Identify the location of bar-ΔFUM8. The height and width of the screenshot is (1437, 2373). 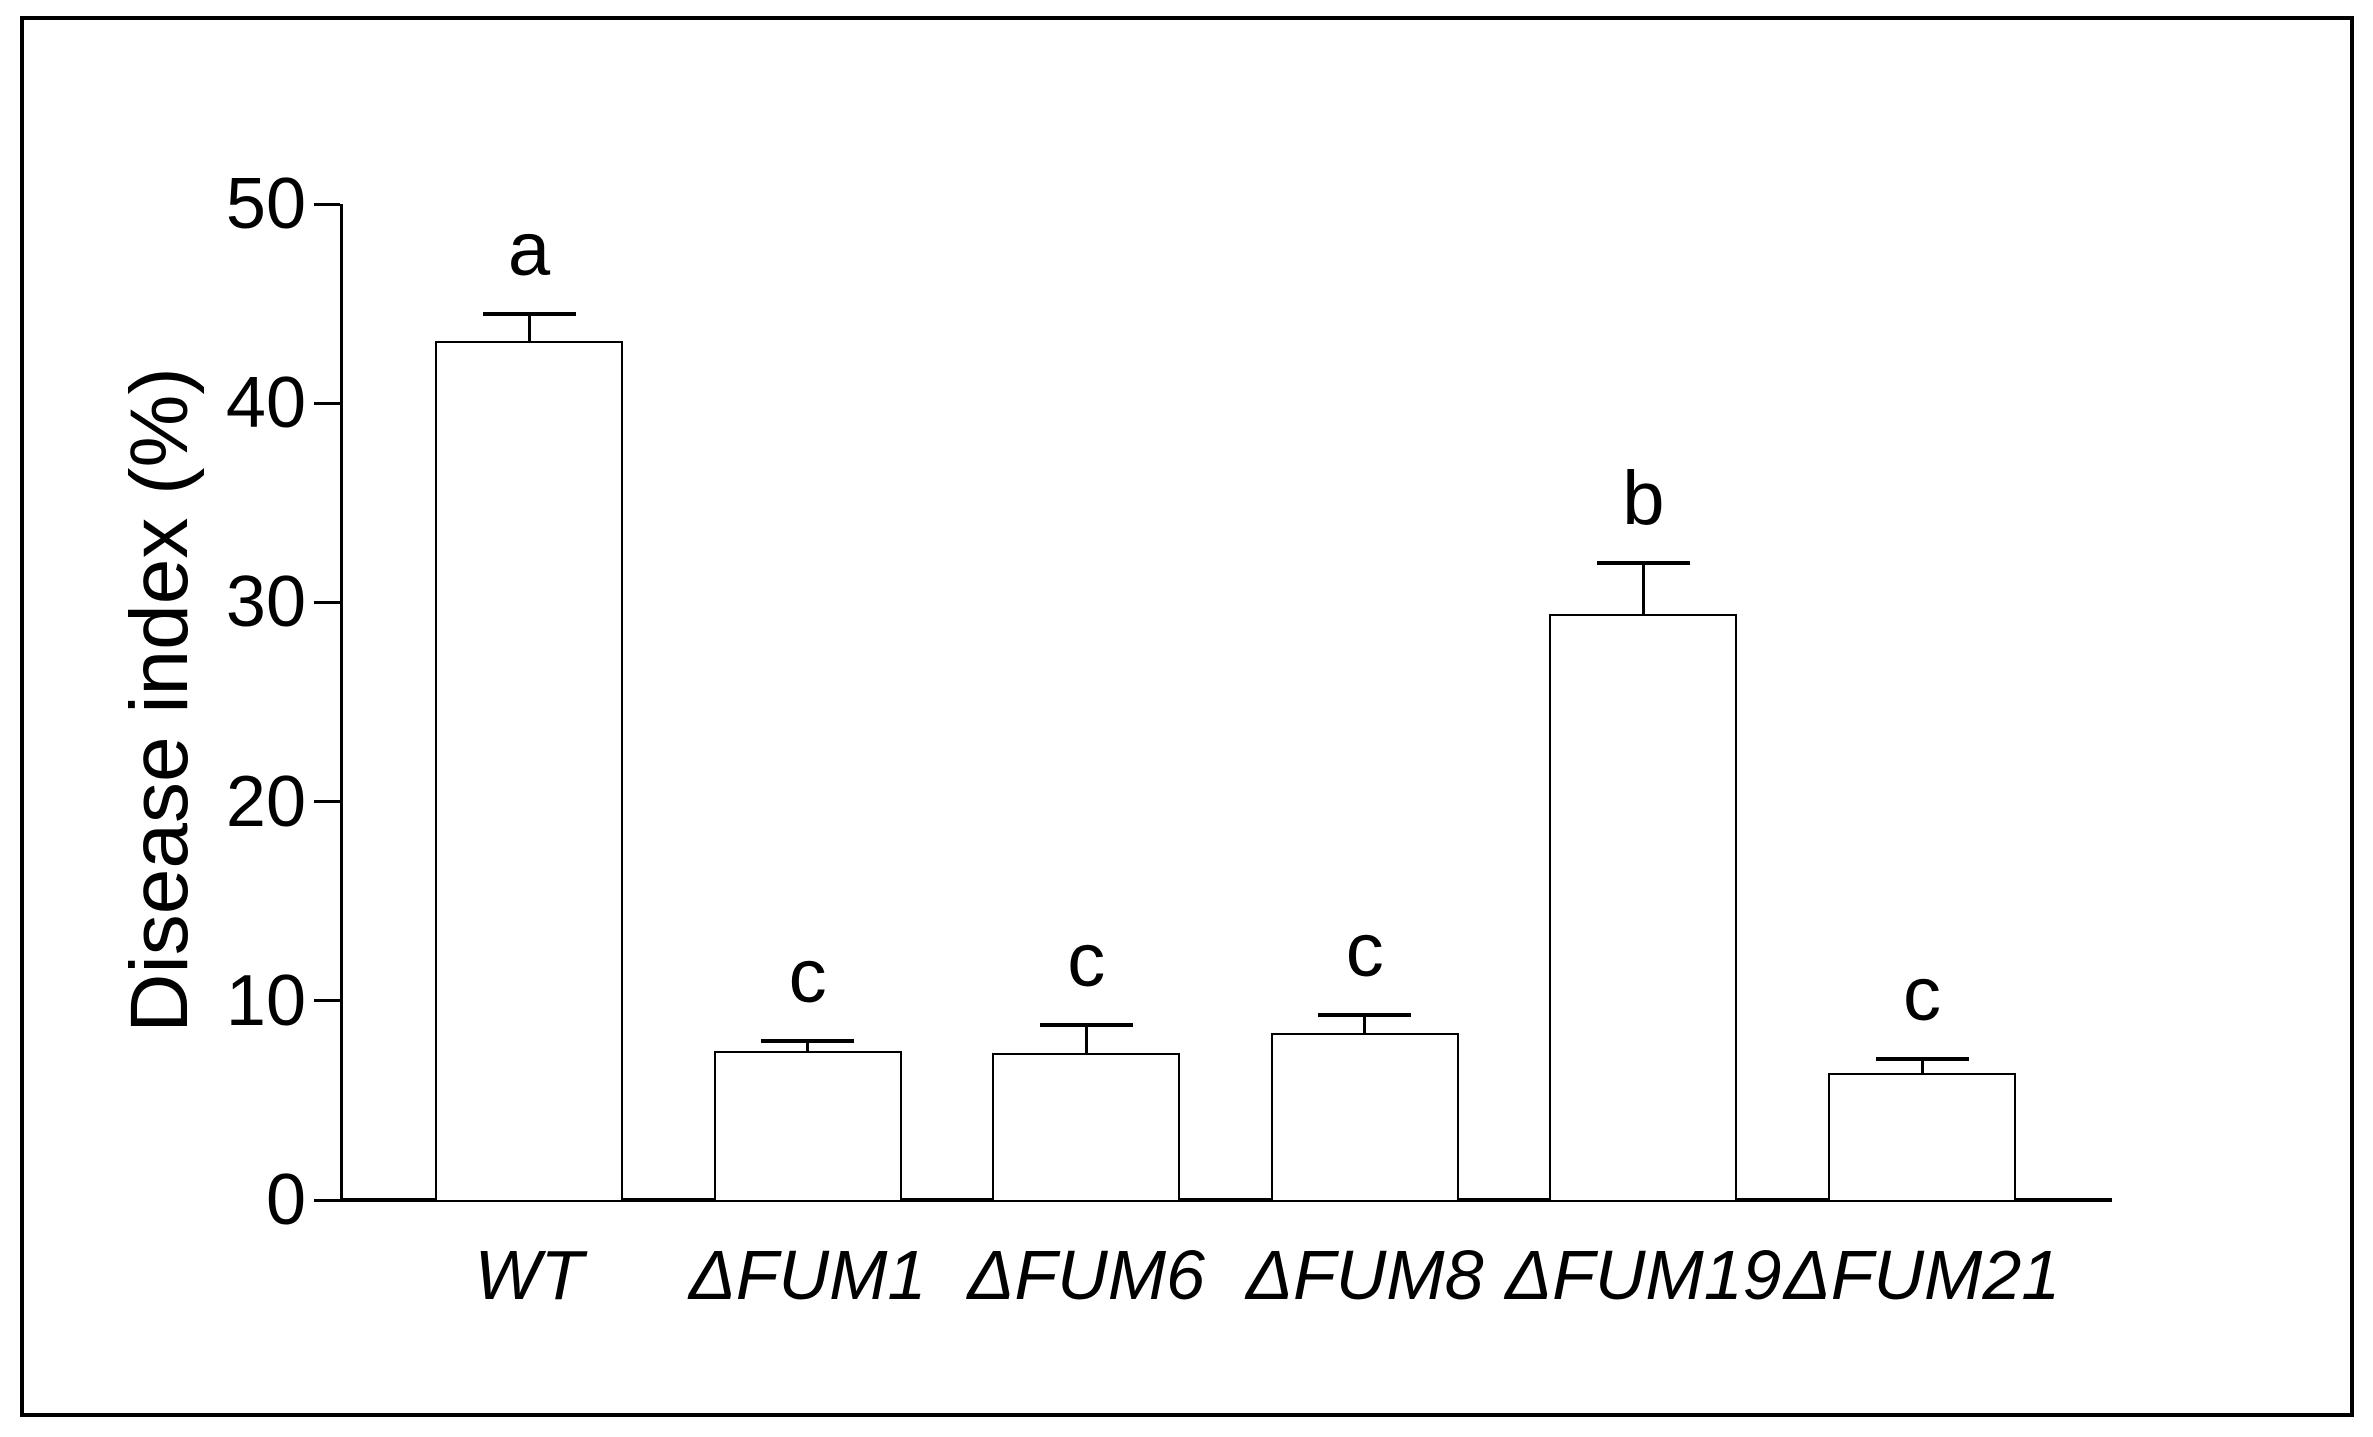
(1364, 1117).